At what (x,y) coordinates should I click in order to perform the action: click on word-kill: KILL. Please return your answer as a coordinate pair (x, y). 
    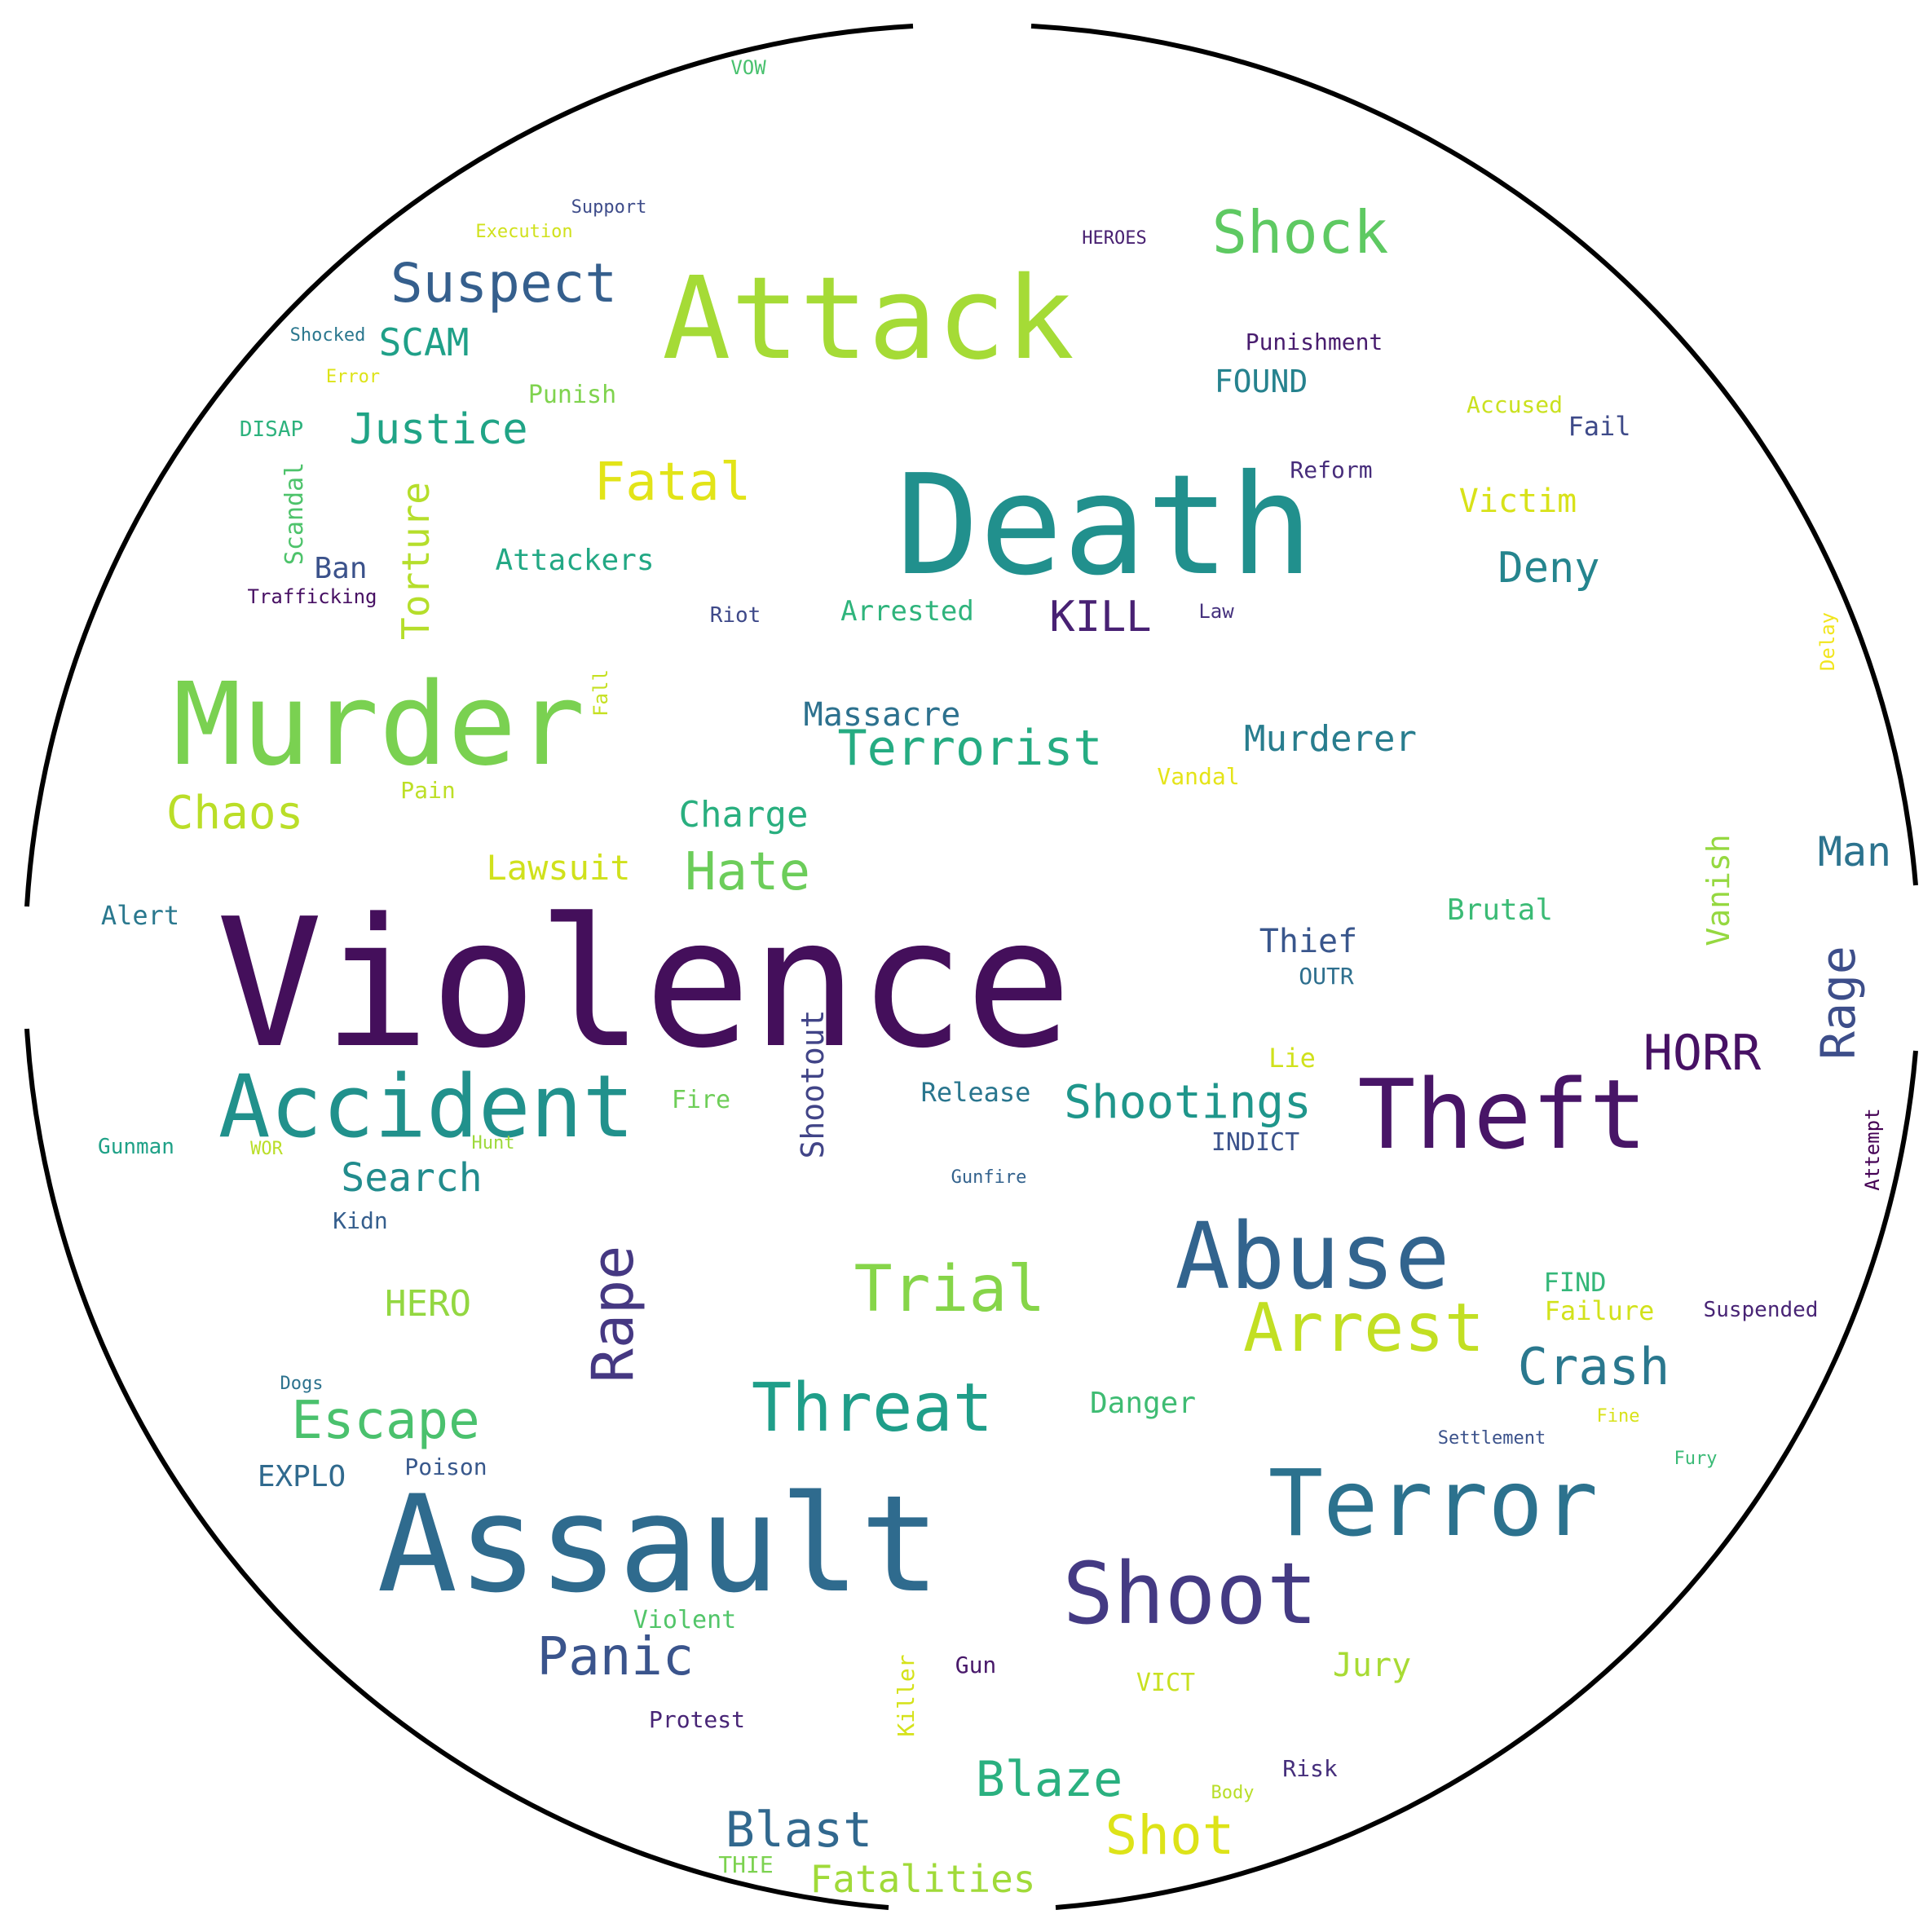
    Looking at the image, I should click on (1100, 617).